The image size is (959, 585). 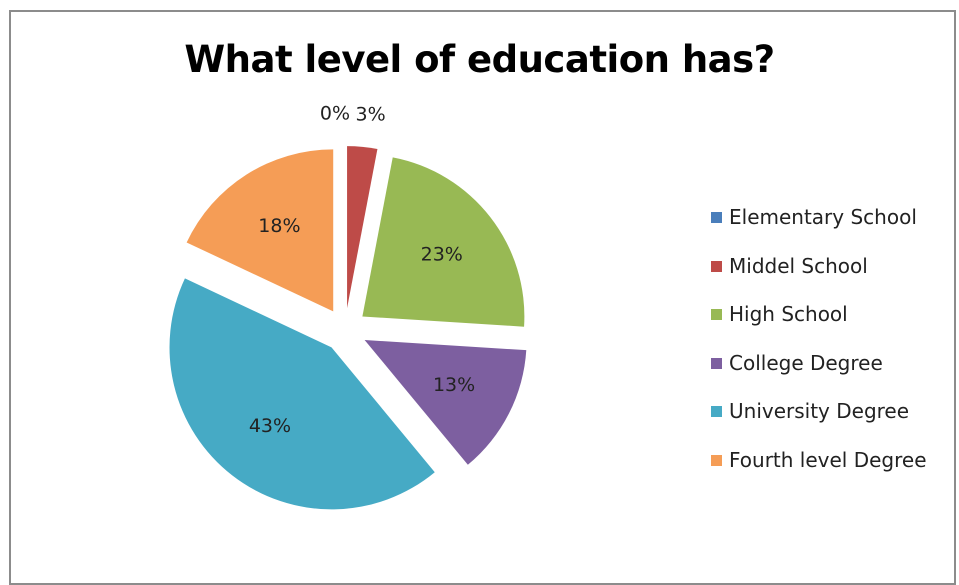 What do you see at coordinates (442, 254) in the screenshot?
I see `data-label-high-school: 23%` at bounding box center [442, 254].